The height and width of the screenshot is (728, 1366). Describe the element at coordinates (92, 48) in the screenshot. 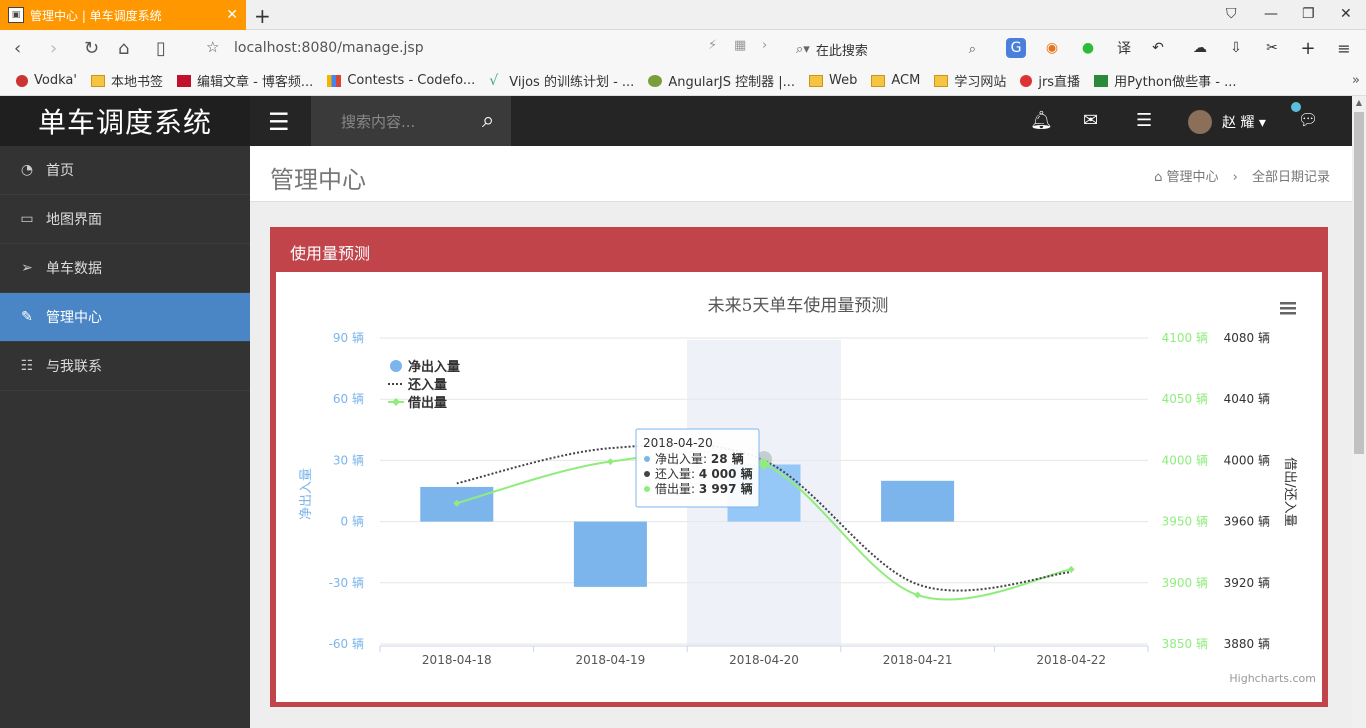

I see `reload-icon: ↻` at that location.